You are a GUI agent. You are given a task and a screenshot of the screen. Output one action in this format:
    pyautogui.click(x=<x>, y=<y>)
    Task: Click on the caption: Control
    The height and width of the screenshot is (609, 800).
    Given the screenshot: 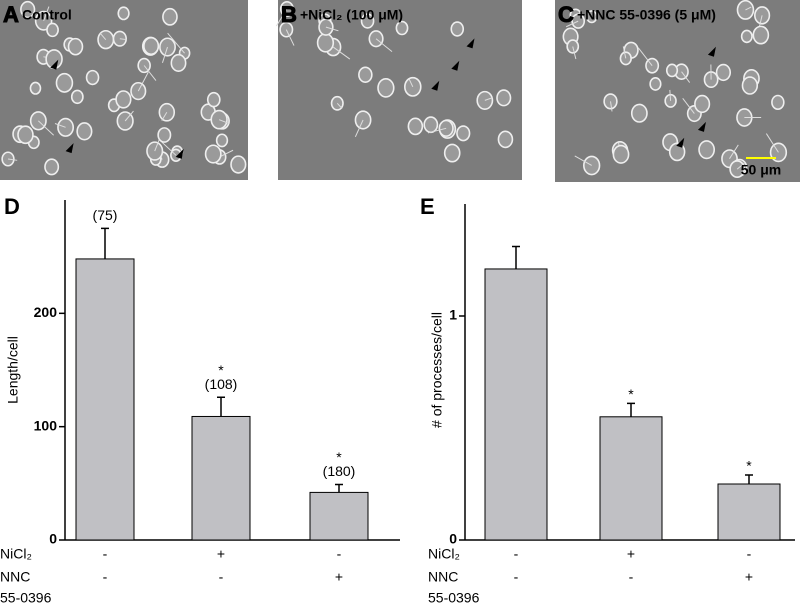 What is the action you would take?
    pyautogui.click(x=47, y=15)
    